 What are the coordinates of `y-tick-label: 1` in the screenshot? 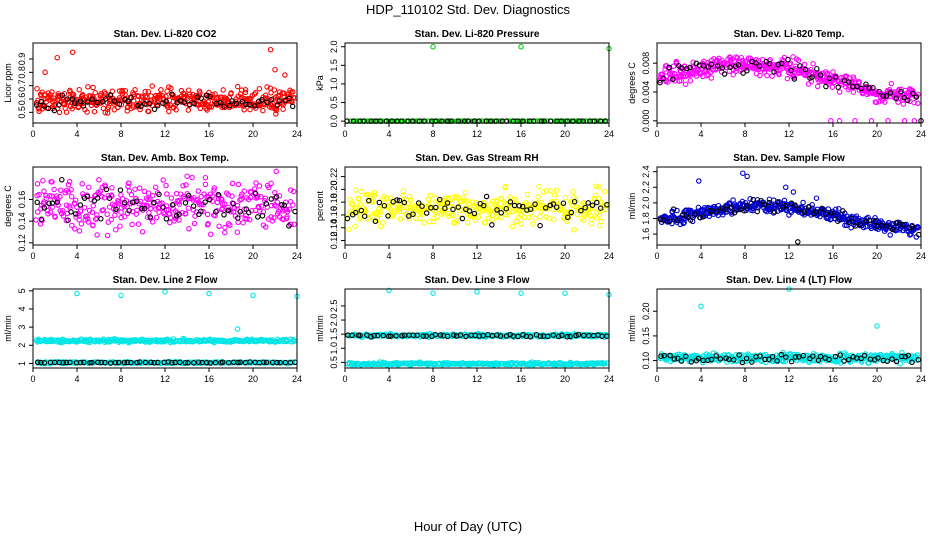 It's located at (22, 363).